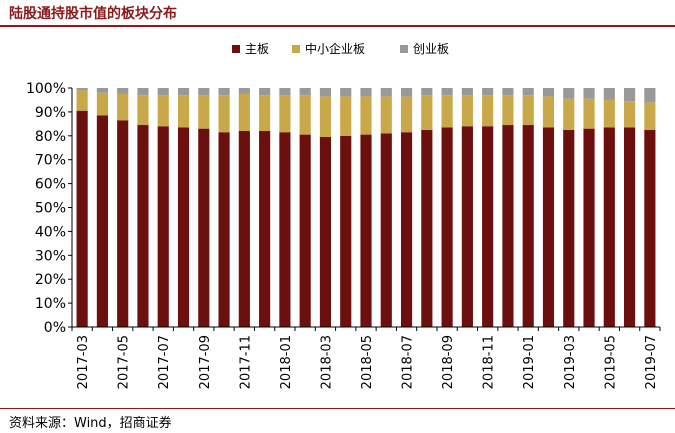  I want to click on y-tick-label: 0%, so click(55, 328).